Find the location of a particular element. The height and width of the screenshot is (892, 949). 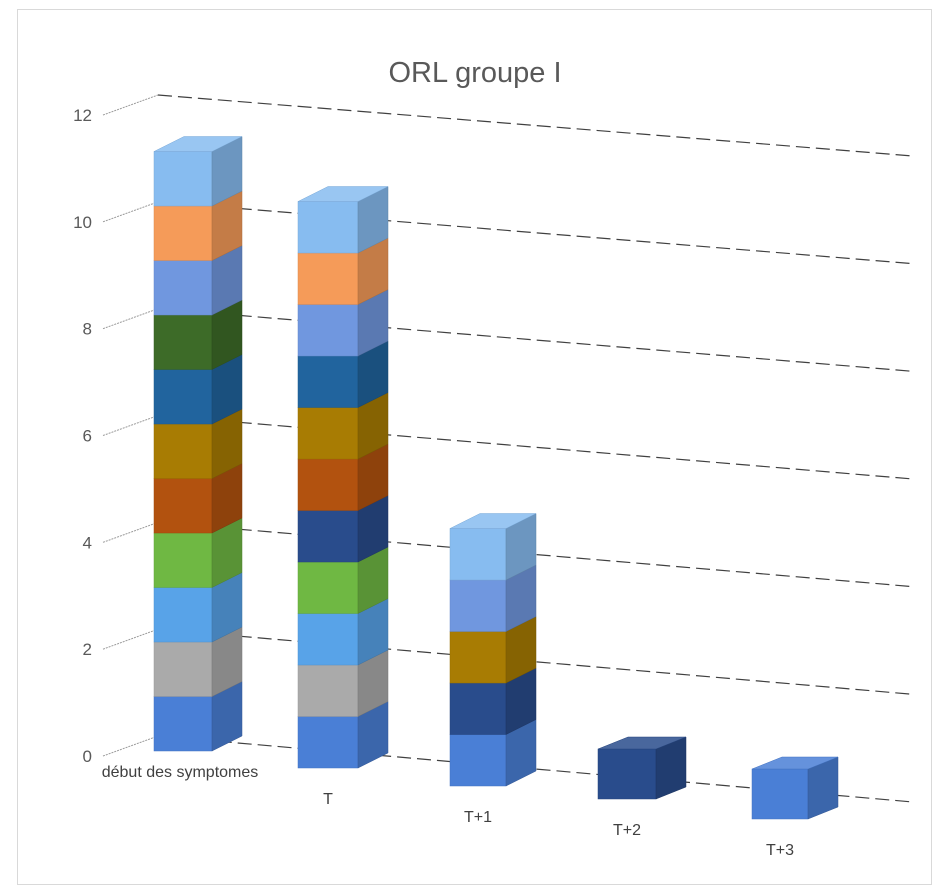

x-axis-label: T is located at coordinates (328, 799).